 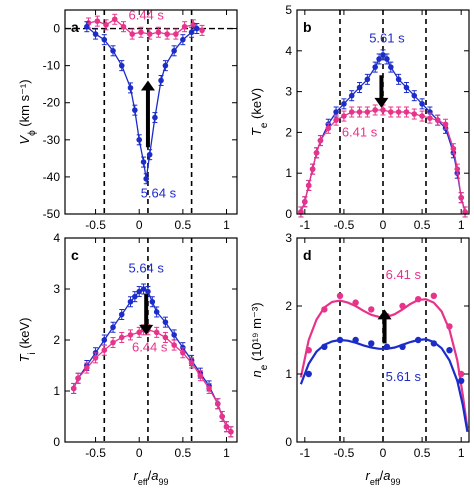 What do you see at coordinates (152, 360) in the screenshot?
I see `series-line` at bounding box center [152, 360].